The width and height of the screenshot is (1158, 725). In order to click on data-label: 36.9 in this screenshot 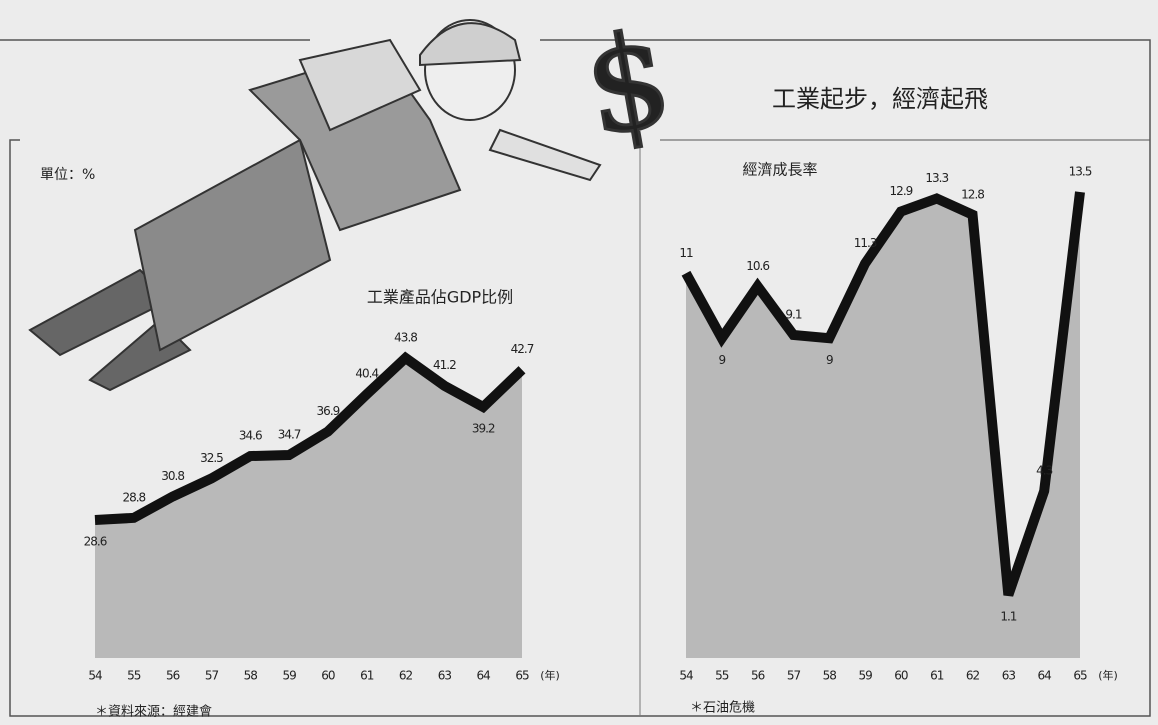, I will do `click(328, 411)`.